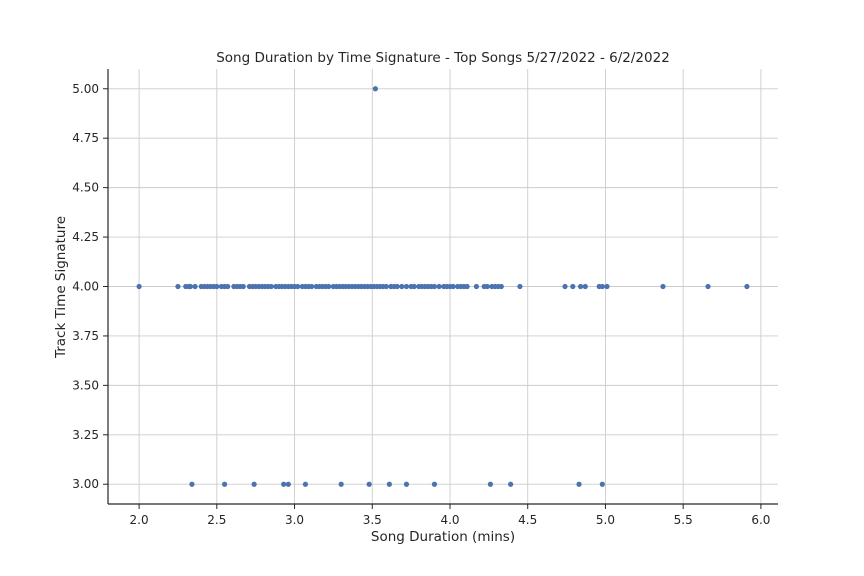 The width and height of the screenshot is (864, 576). I want to click on y-tick-label: 4.25, so click(85, 237).